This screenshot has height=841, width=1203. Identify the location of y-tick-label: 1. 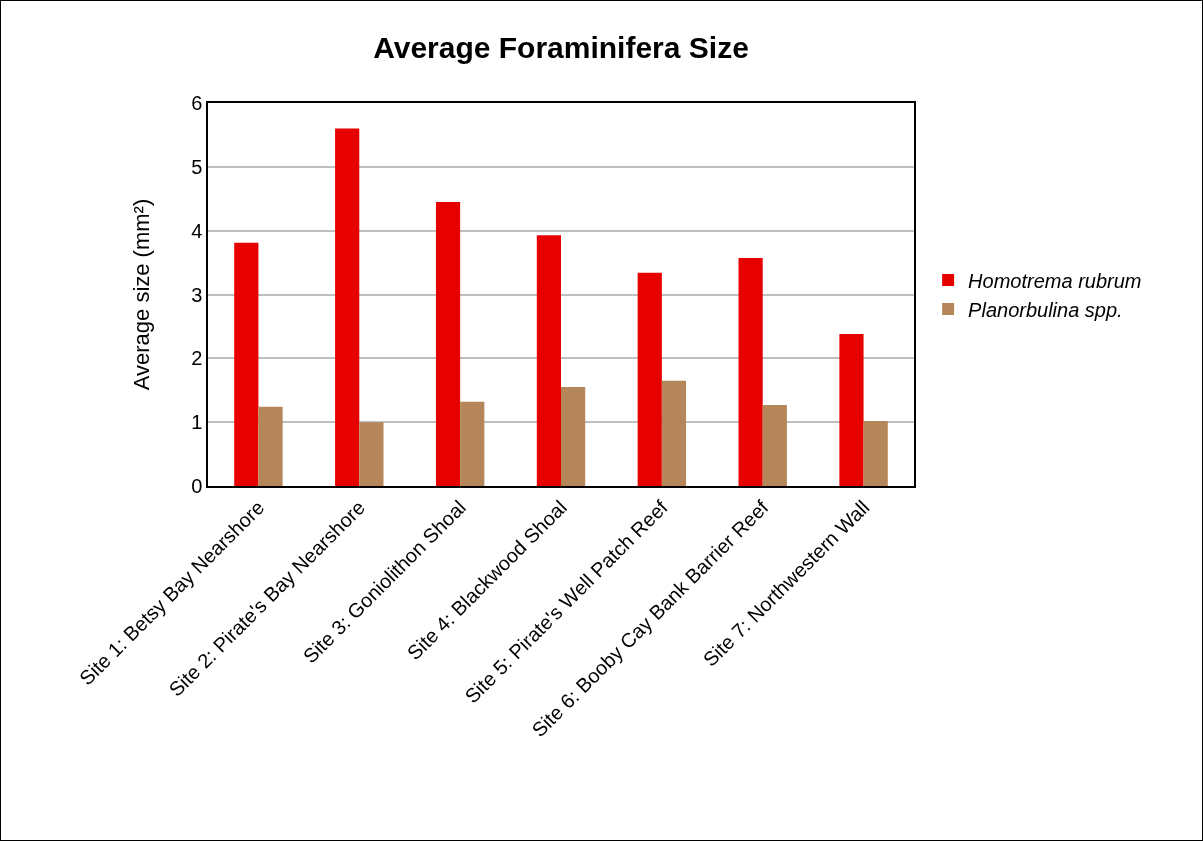
(197, 422).